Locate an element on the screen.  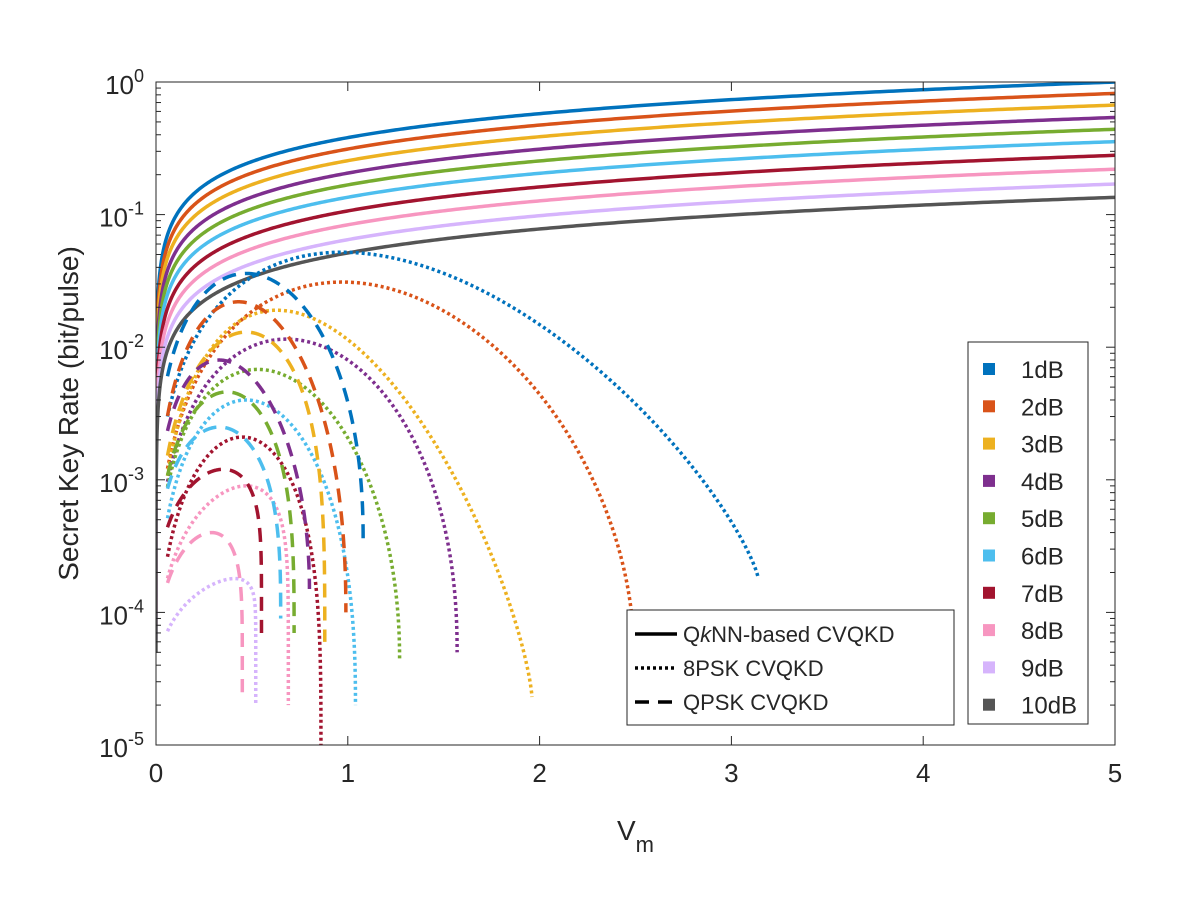
qpsk-curve-4dB is located at coordinates (238, 474).